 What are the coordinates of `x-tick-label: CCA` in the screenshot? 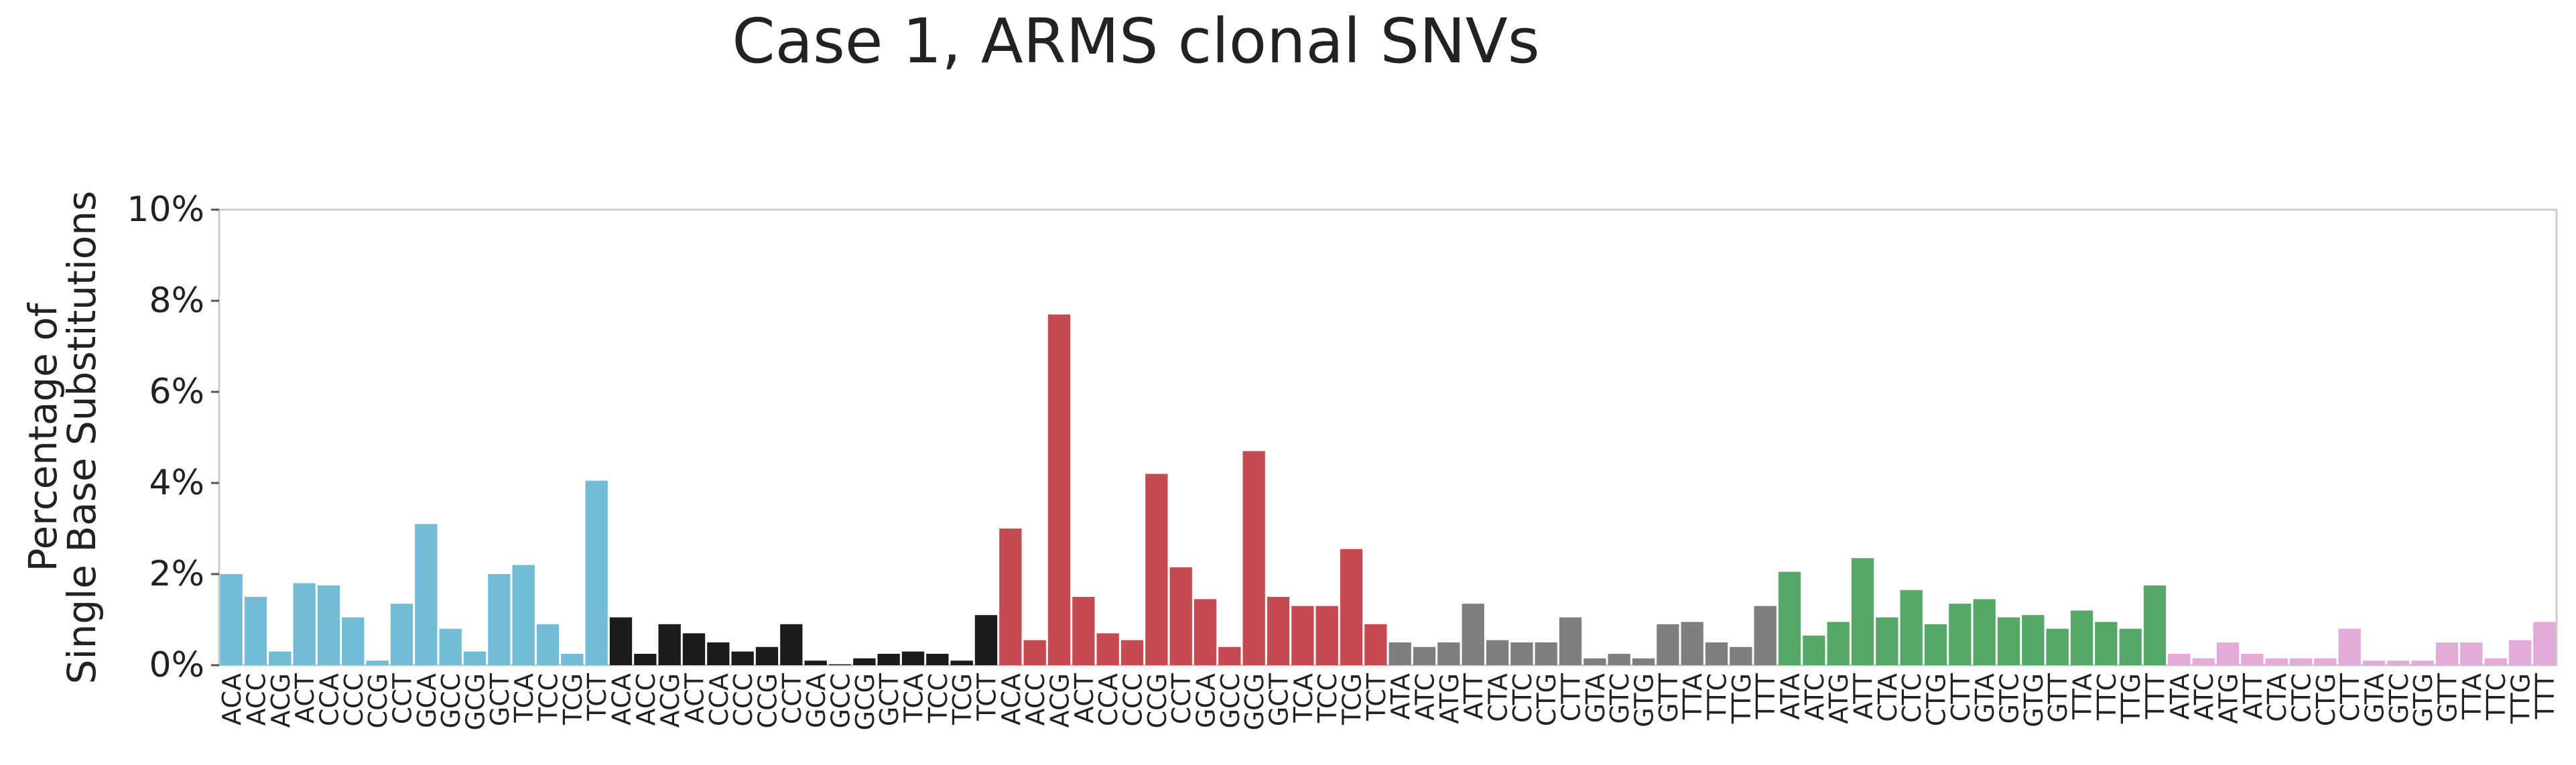 It's located at (719, 699).